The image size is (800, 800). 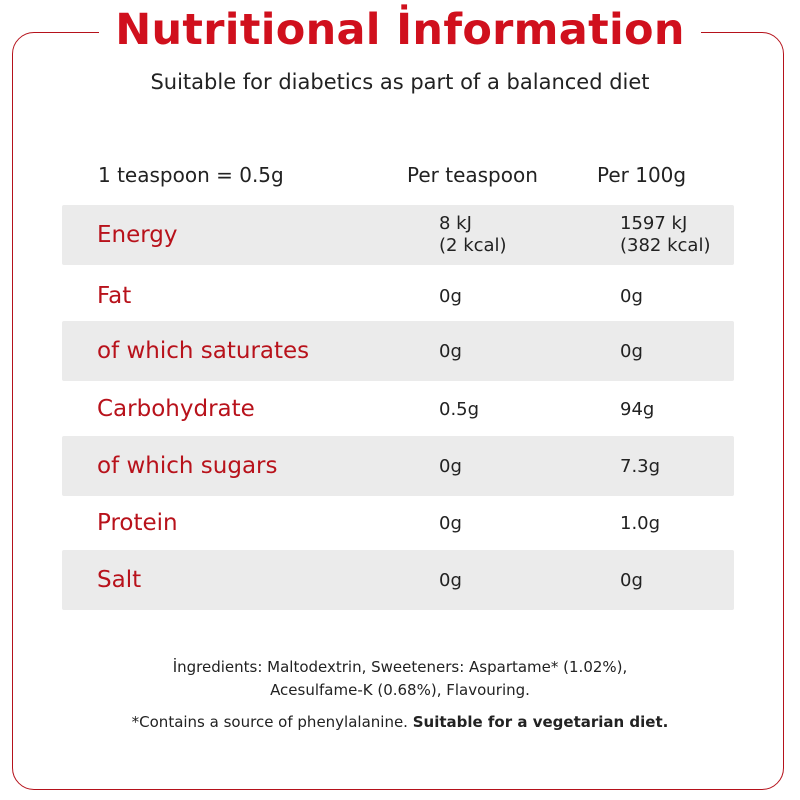 What do you see at coordinates (398, 296) in the screenshot?
I see `table-row-fat: Fat 0g 0g` at bounding box center [398, 296].